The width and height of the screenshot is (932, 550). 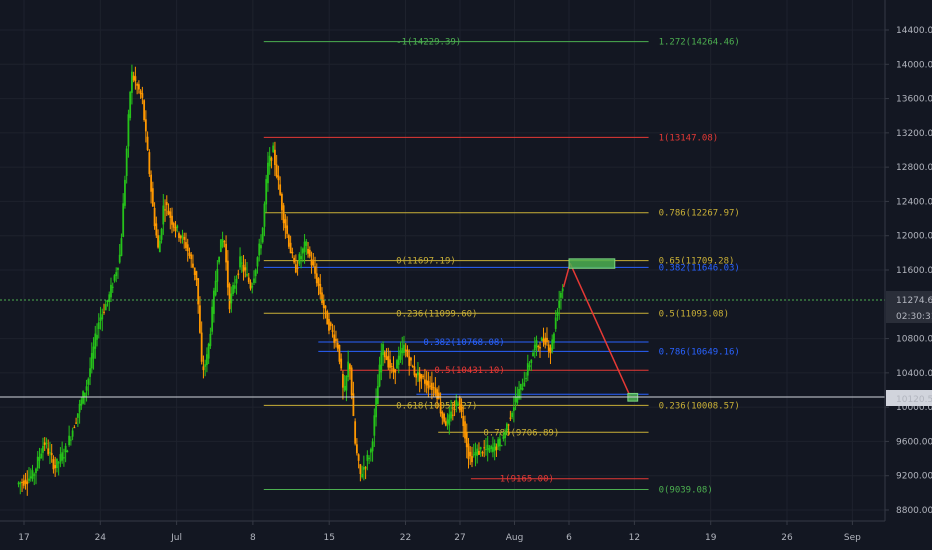 I want to click on y-tick-label: 11600.00, so click(x=914, y=271).